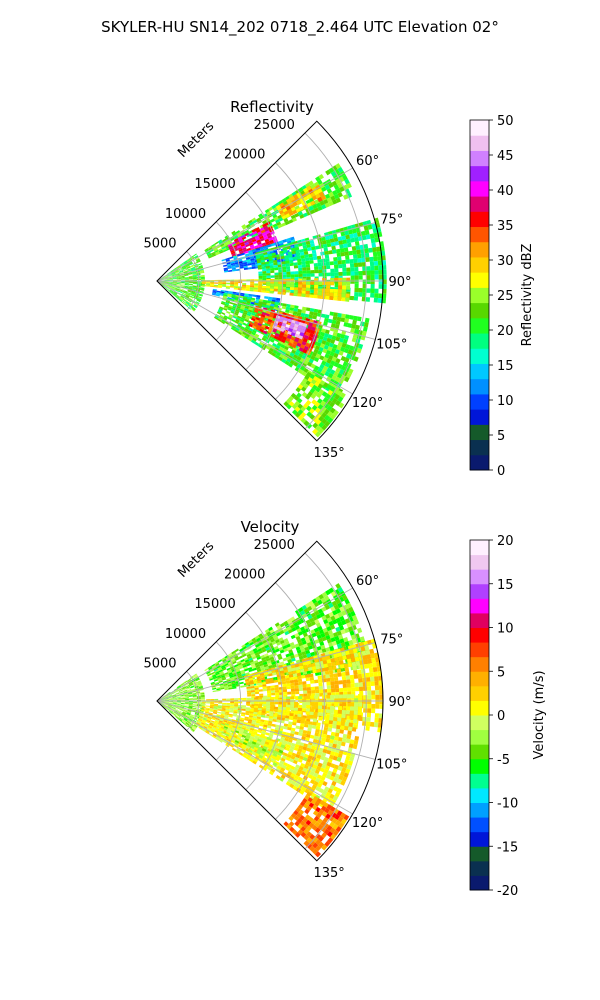 This screenshot has width=600, height=1000. Describe the element at coordinates (479, 417) in the screenshot. I see `colorbar-swatch` at that location.